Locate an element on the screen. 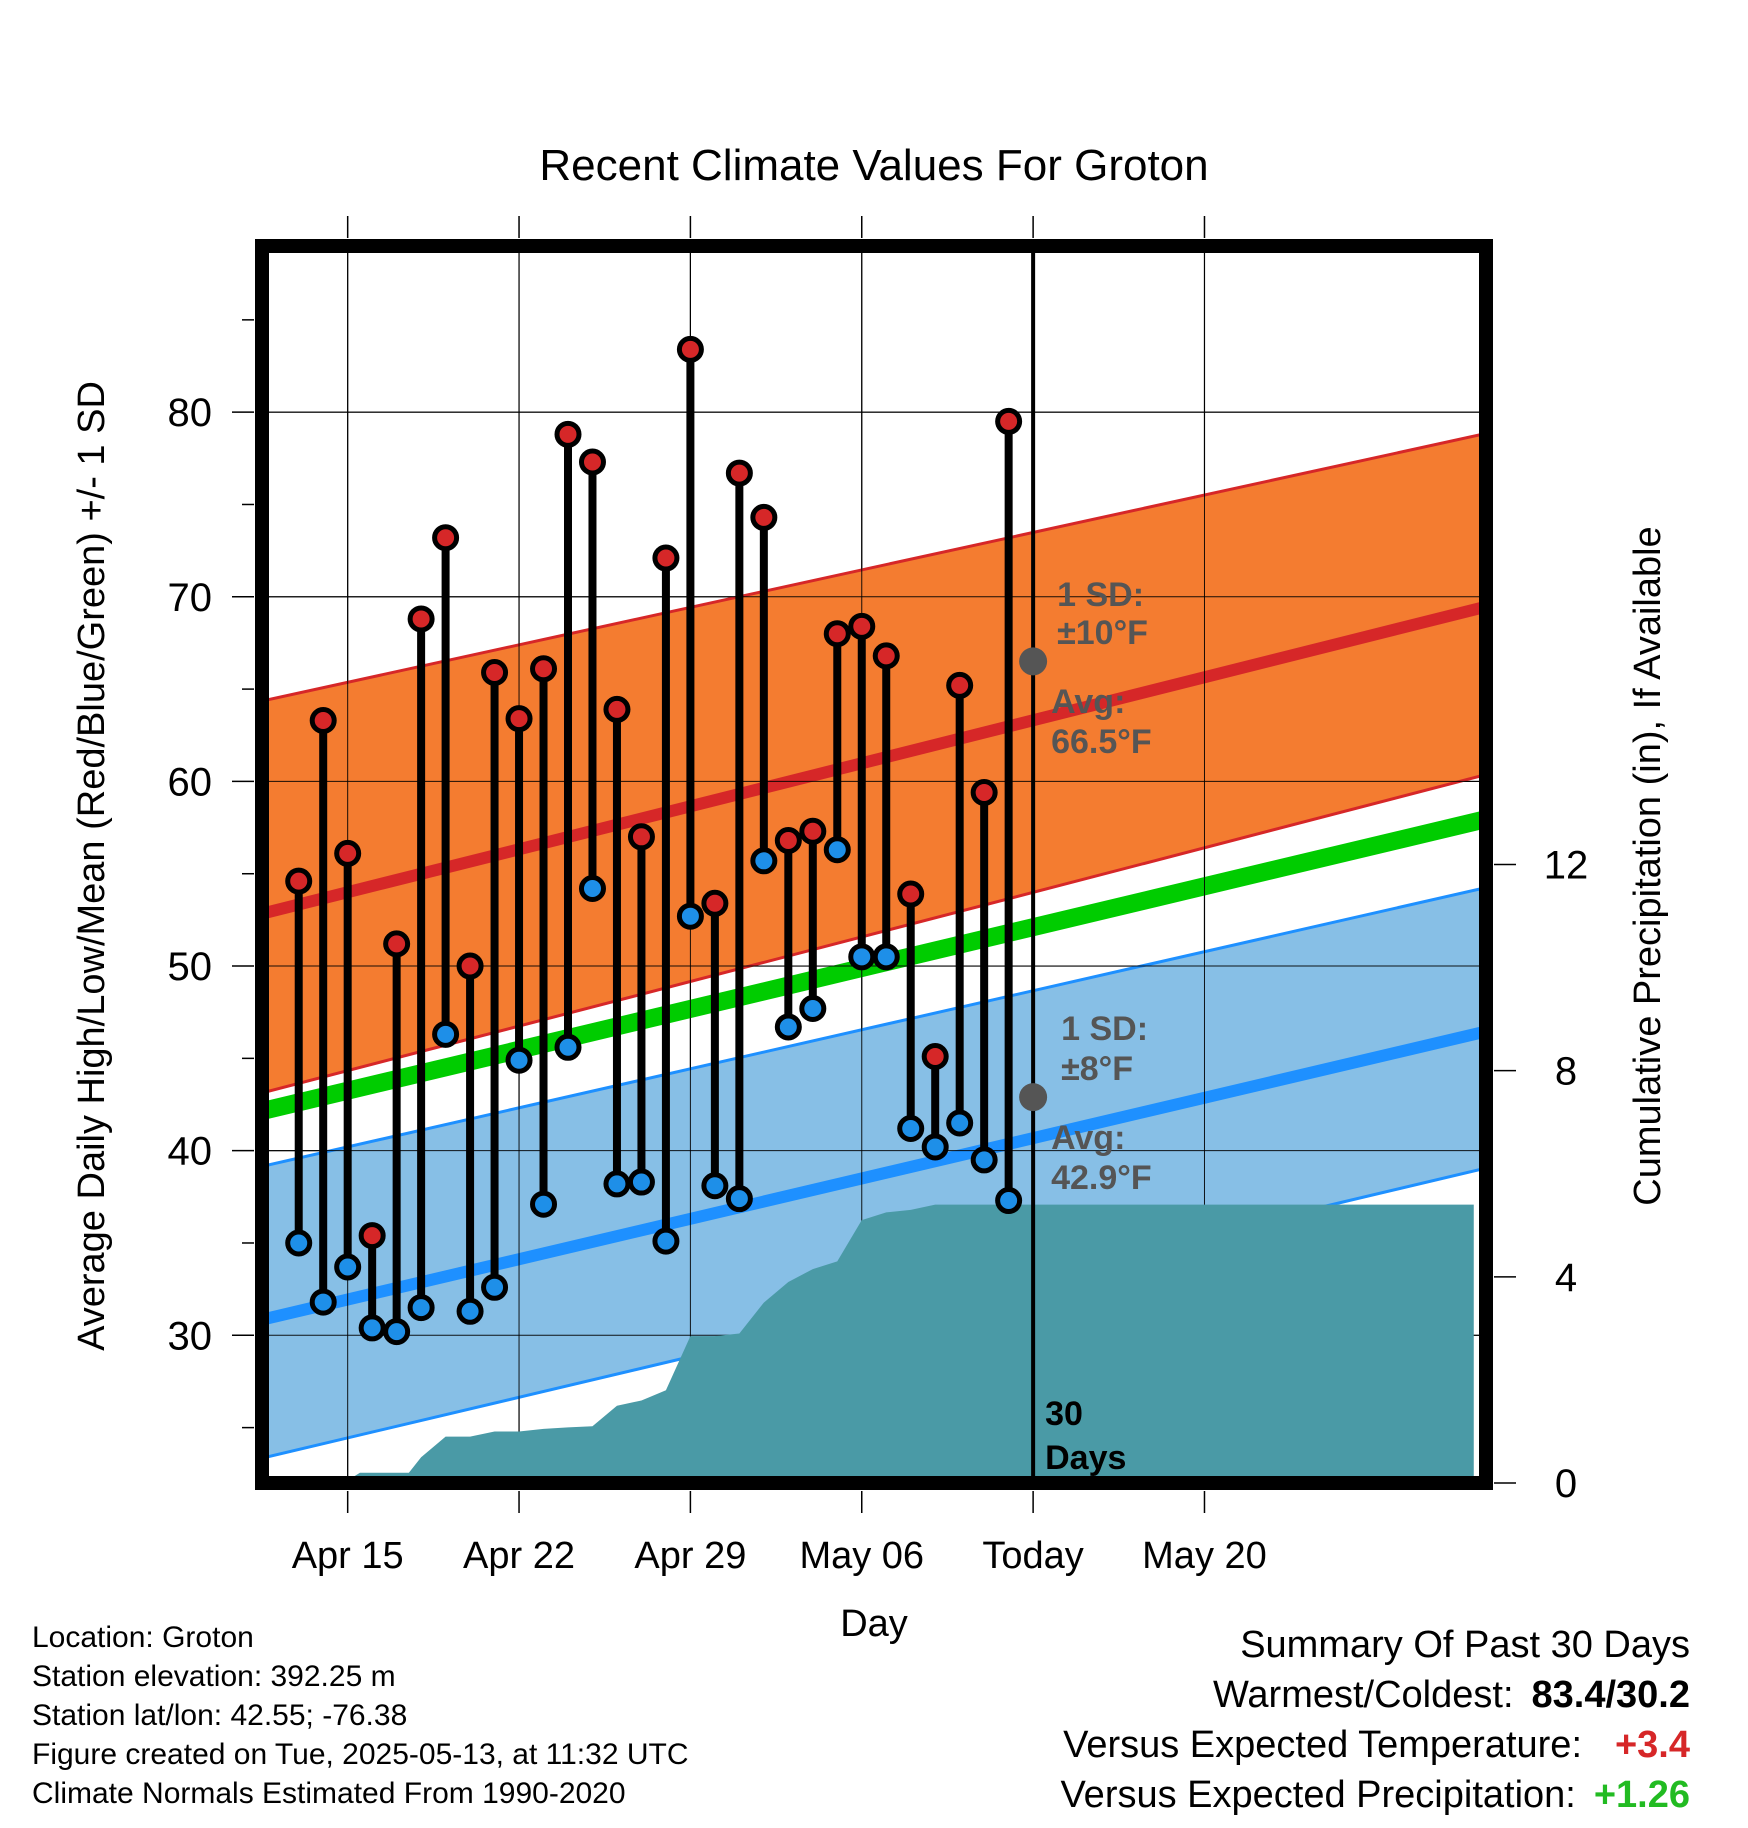 This screenshot has width=1748, height=1828. precip-area is located at coordinates (898, 1343).